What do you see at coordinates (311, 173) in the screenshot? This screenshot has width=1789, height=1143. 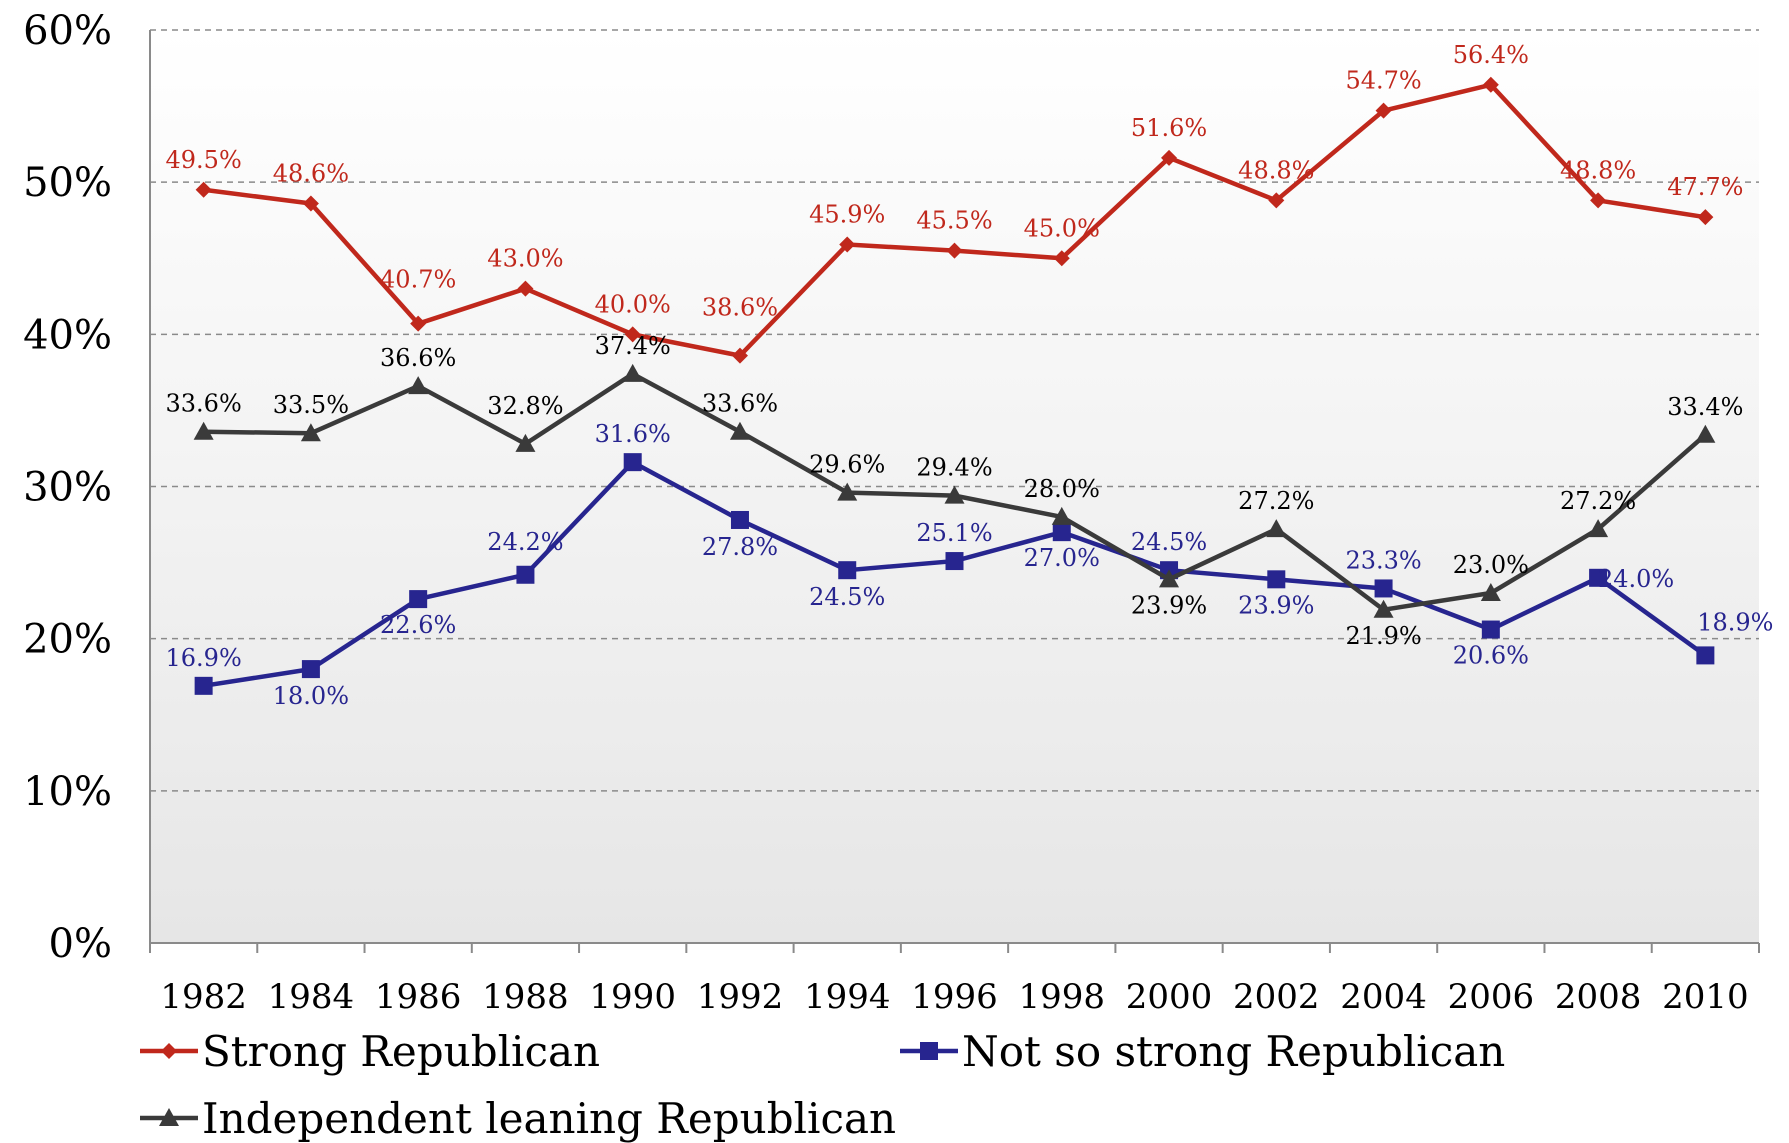 I see `data-label: 48.6%` at bounding box center [311, 173].